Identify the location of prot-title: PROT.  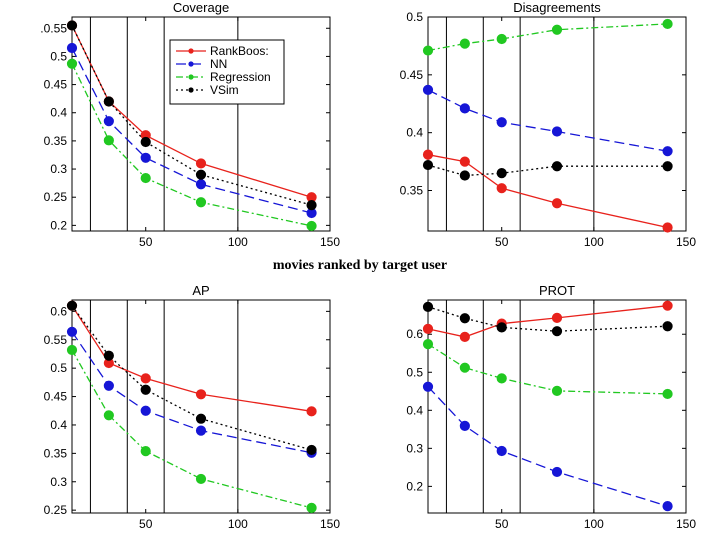
(557, 290).